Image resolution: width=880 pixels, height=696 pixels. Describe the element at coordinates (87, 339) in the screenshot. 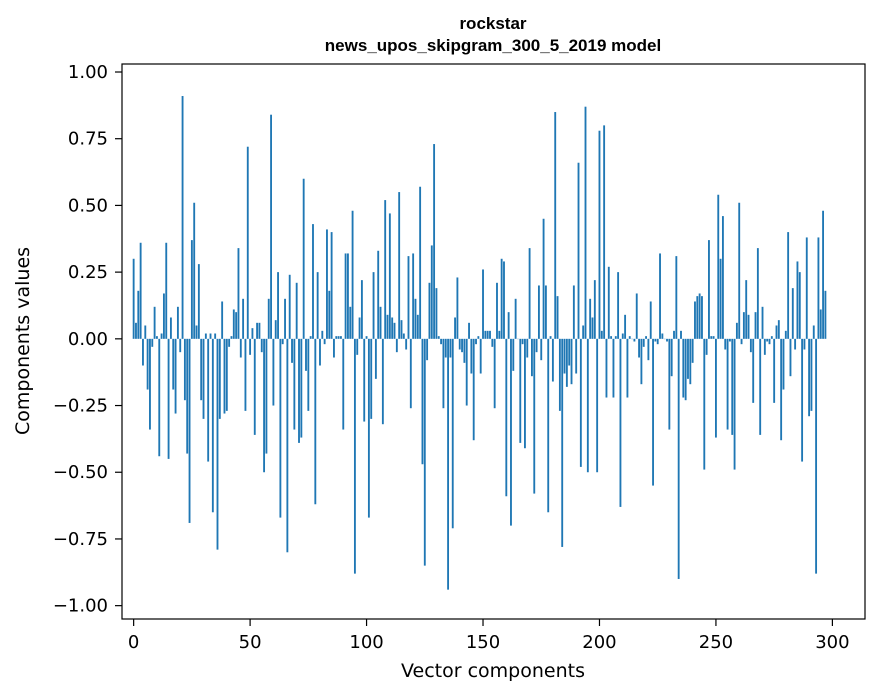

I see `y-axis-ticks: 1.00 0.75 0.50 0.25 0.00 −0.25 −0.50 −0.75 −1.00` at that location.